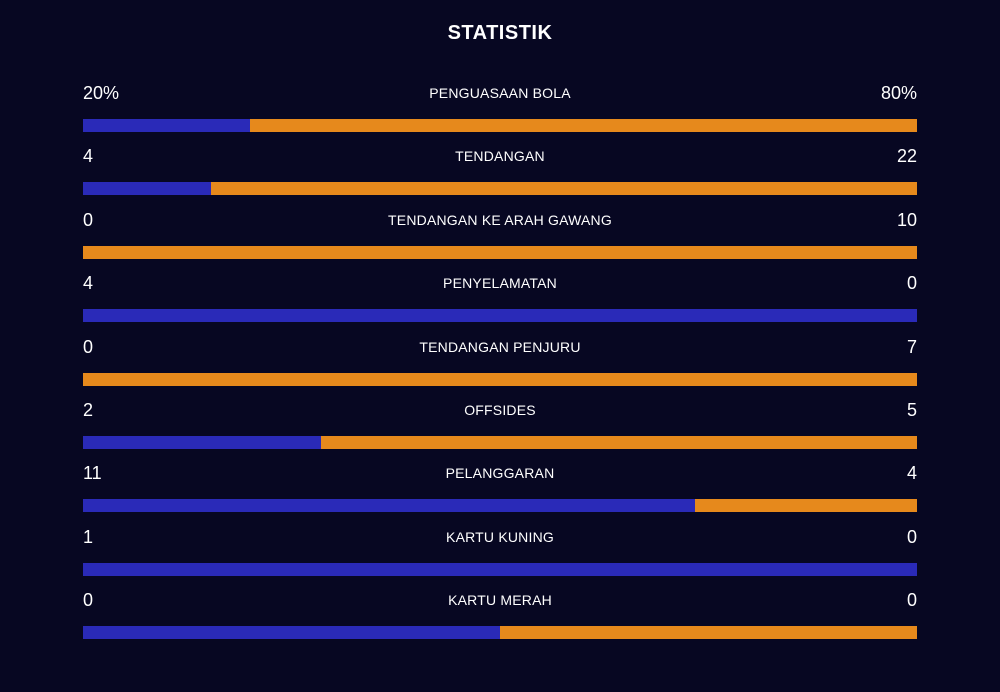  I want to click on stat-label: PELANGGARAN, so click(500, 473).